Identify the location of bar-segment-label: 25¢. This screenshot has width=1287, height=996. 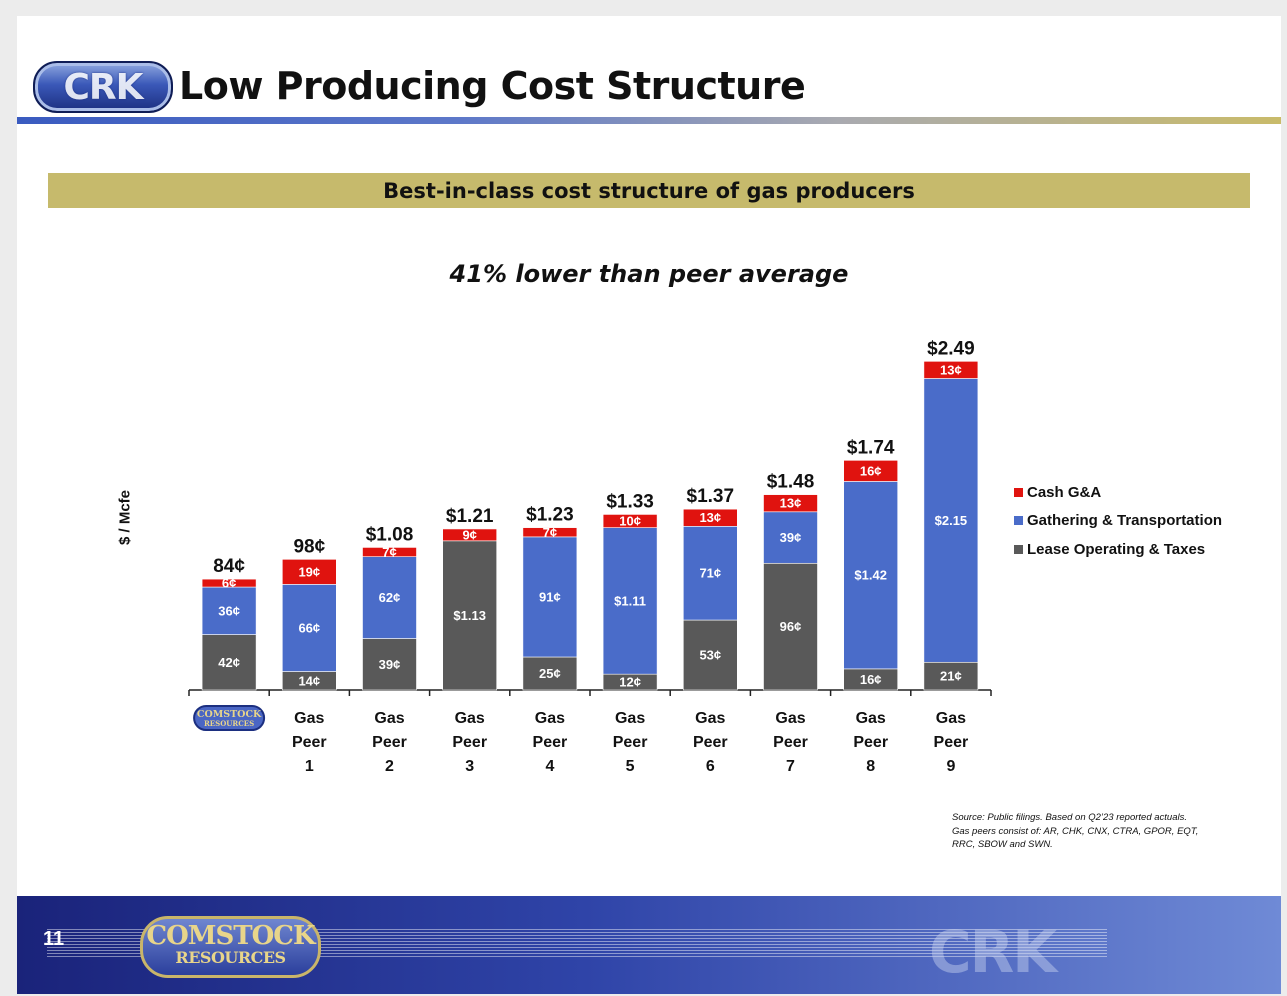
(550, 673).